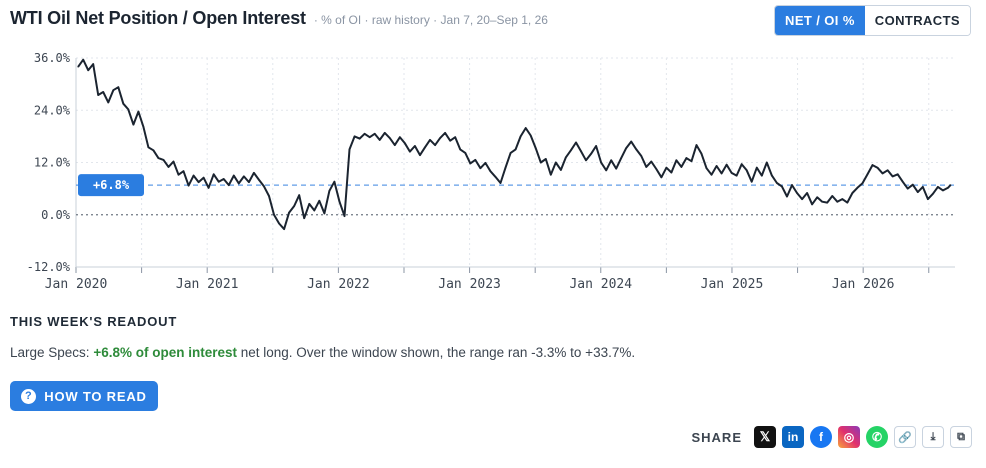  I want to click on x-tick-label: Jan 2020, so click(76, 284).